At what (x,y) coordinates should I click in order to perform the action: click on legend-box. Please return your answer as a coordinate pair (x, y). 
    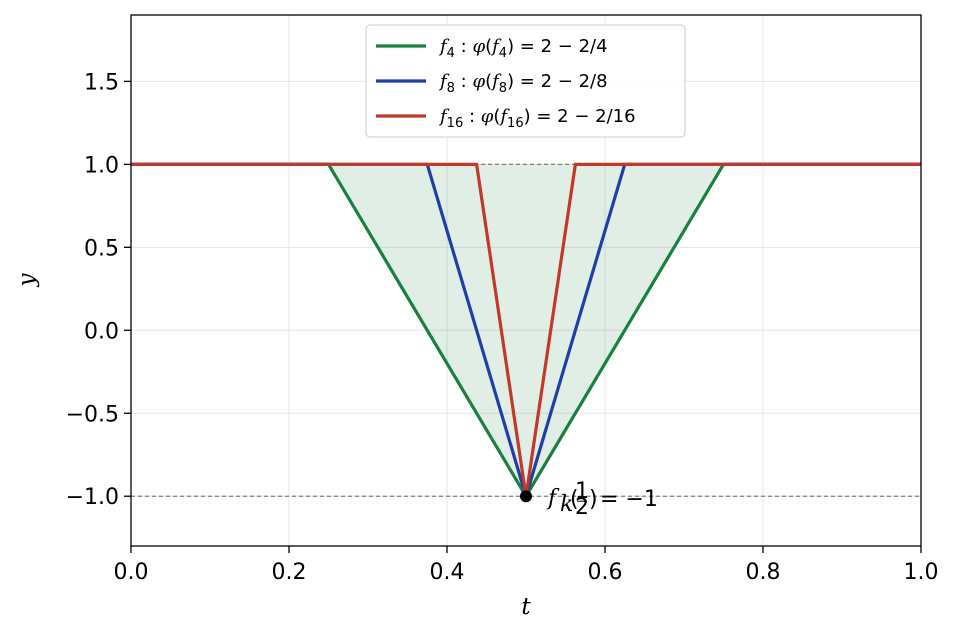
    Looking at the image, I should click on (525, 81).